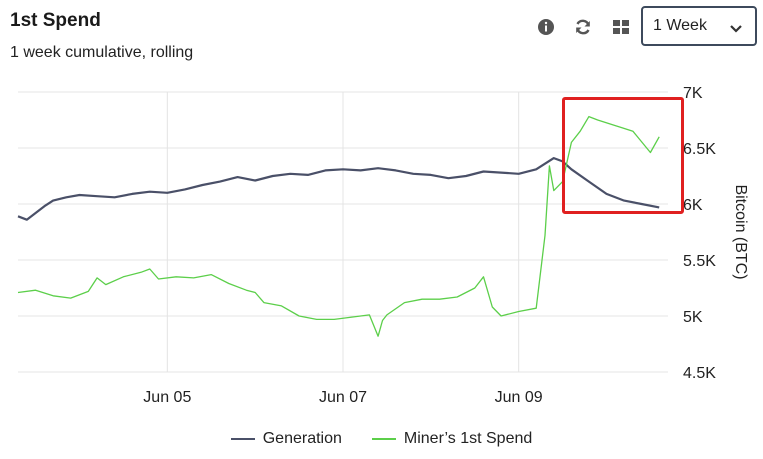  I want to click on series-line-generation, so click(338, 189).